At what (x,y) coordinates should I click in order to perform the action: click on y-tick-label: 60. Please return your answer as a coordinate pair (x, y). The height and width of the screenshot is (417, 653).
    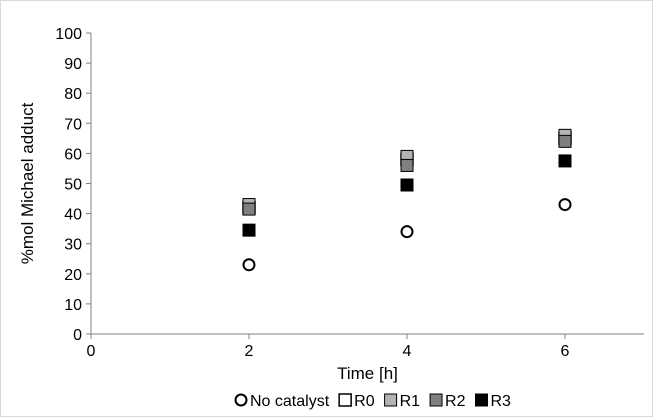
    Looking at the image, I should click on (73, 154).